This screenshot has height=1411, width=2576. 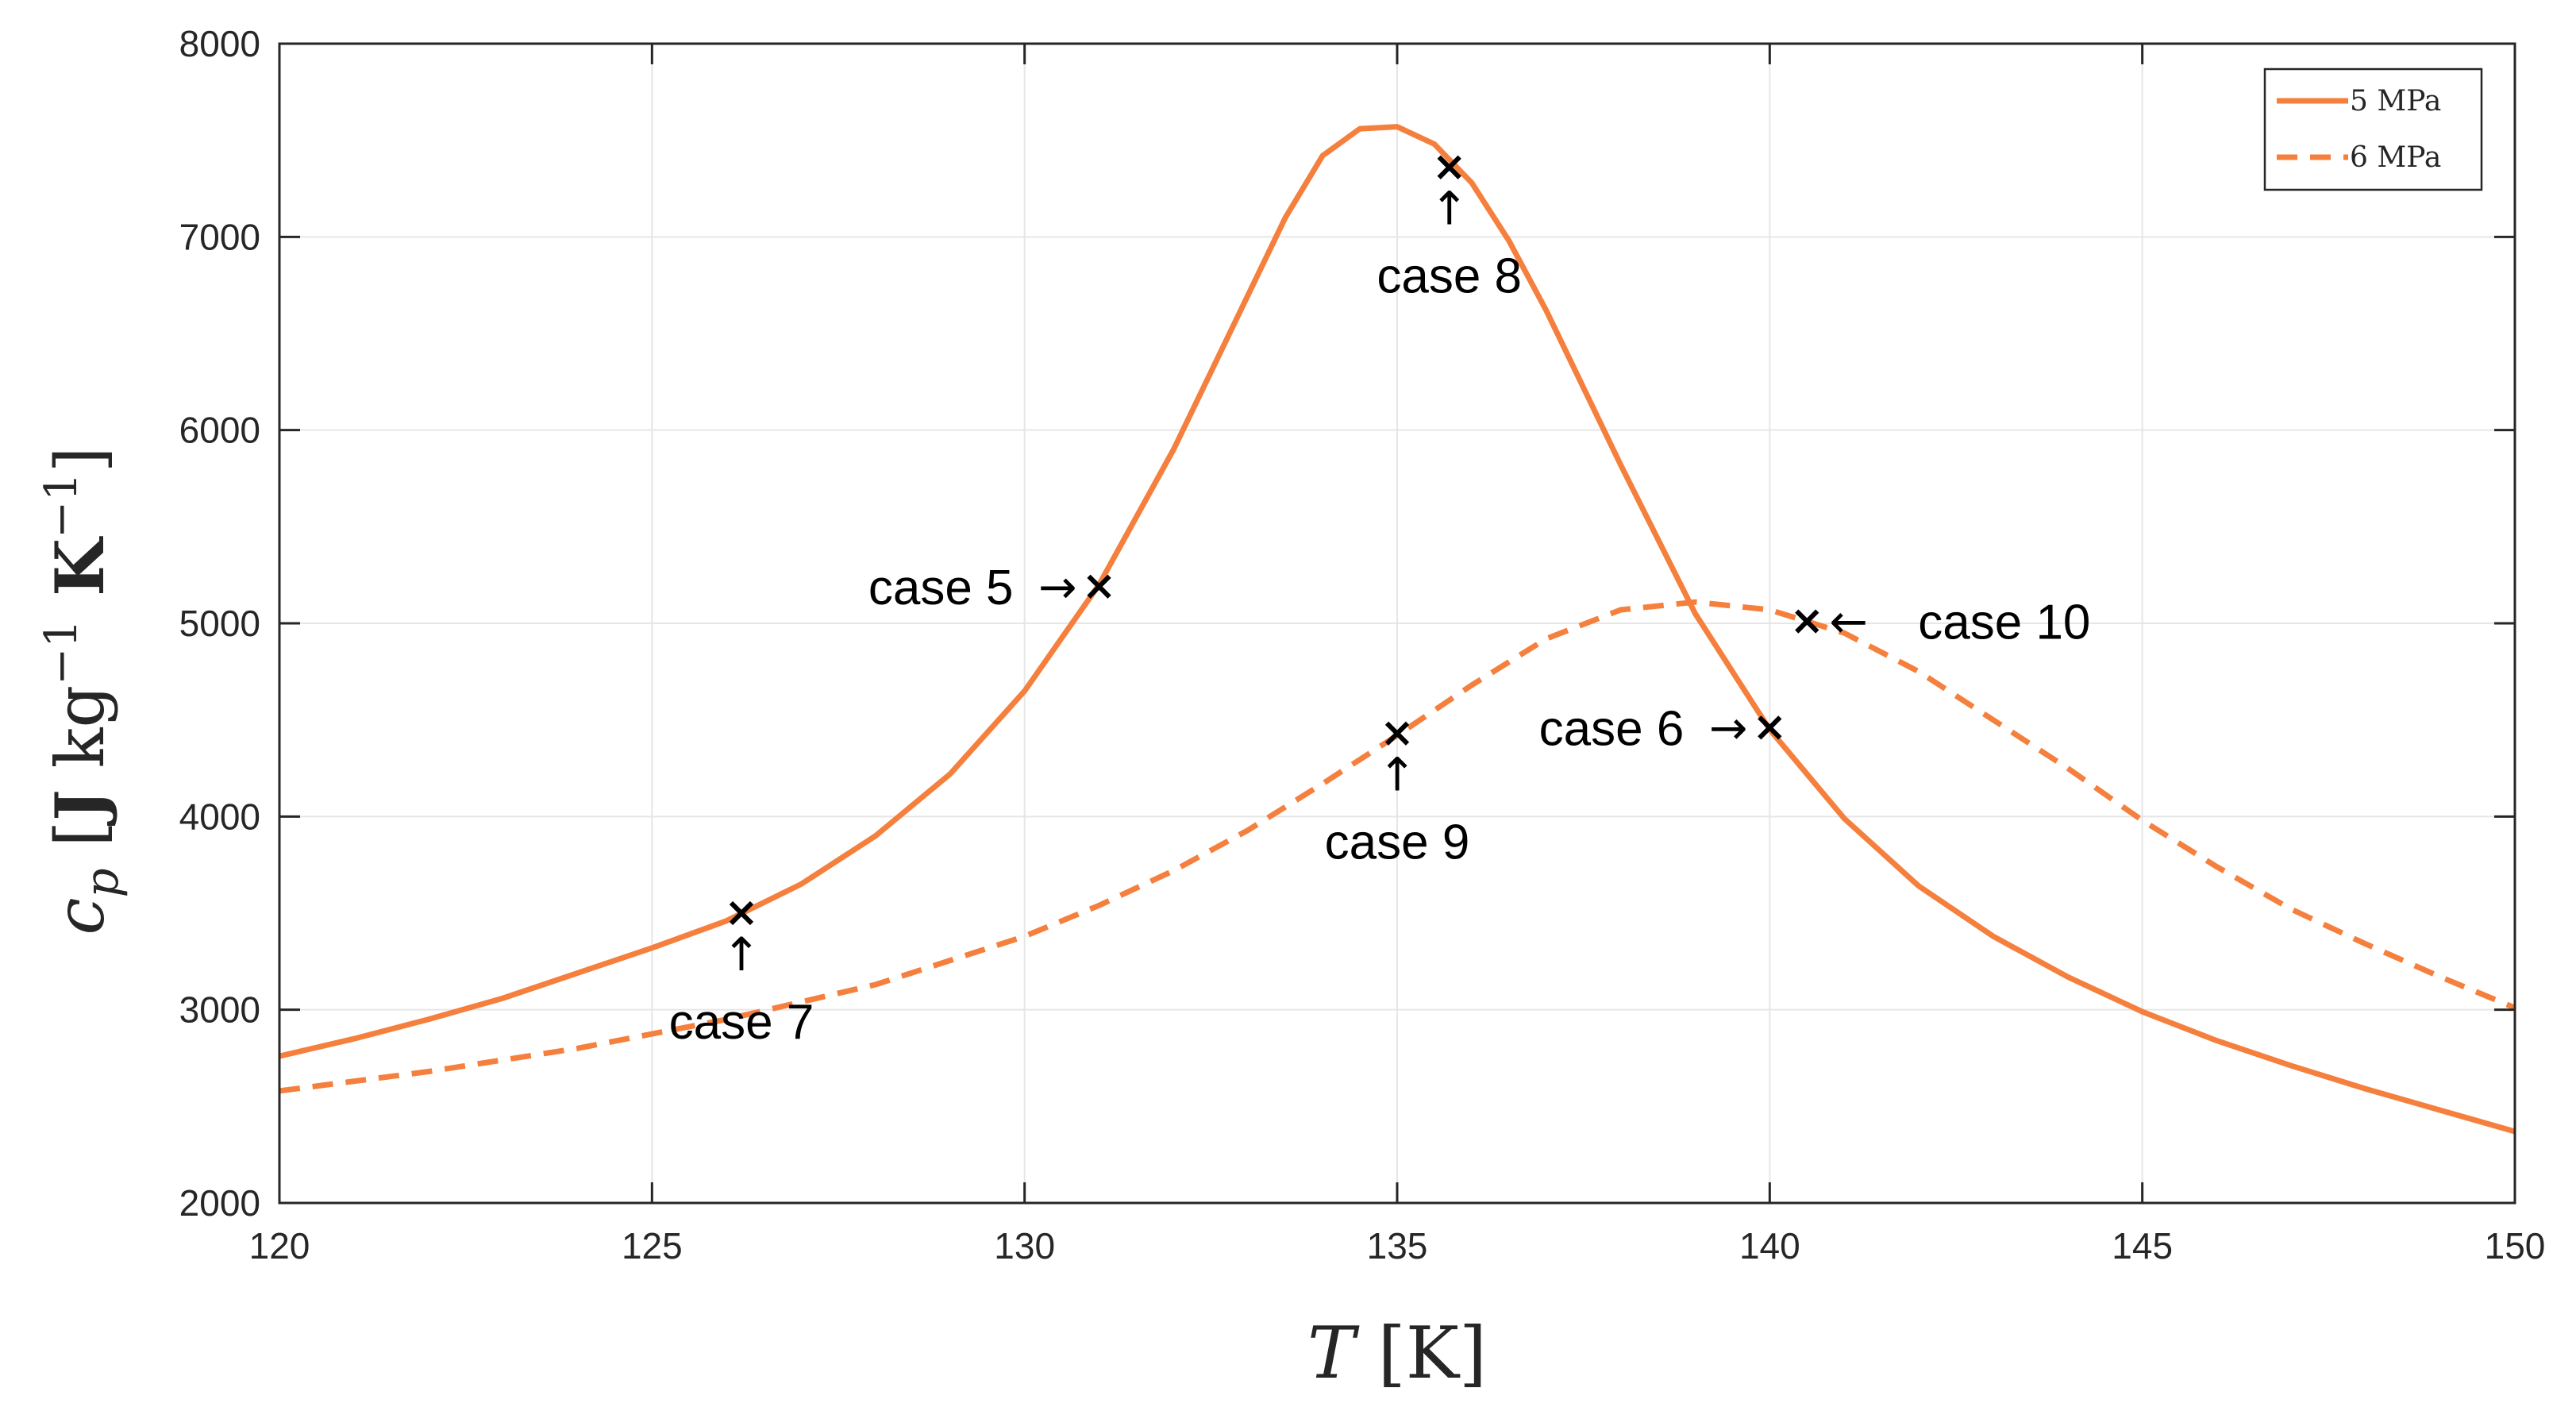 I want to click on annotation-arrow-case-9: ↑, so click(x=1397, y=775).